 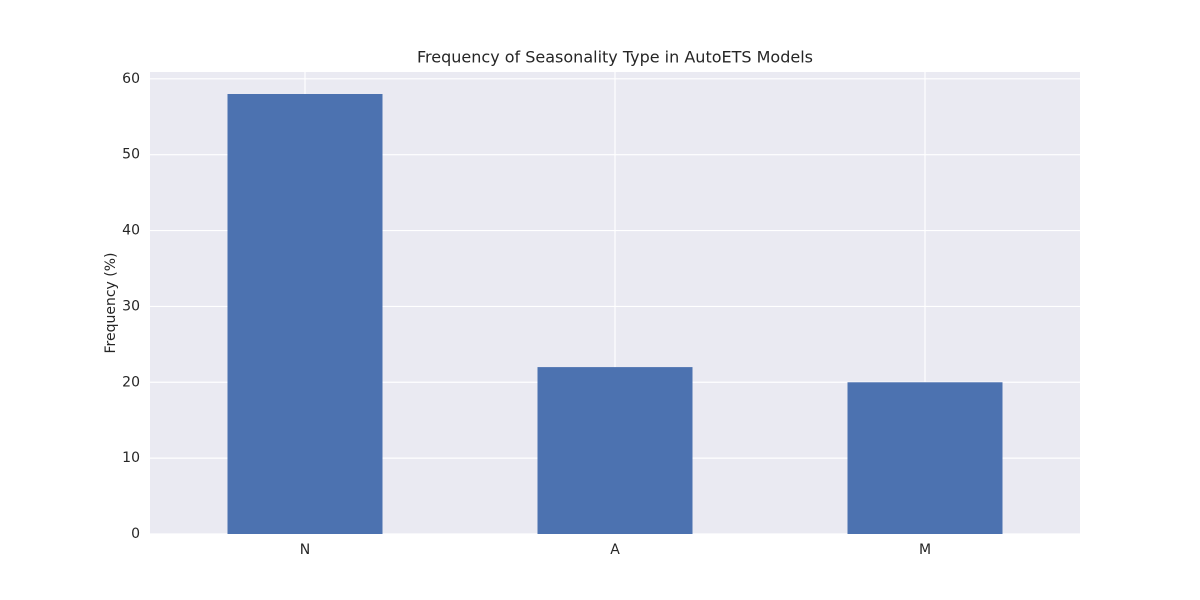 What do you see at coordinates (111, 302) in the screenshot?
I see `y-axis-label: Frequency (%)` at bounding box center [111, 302].